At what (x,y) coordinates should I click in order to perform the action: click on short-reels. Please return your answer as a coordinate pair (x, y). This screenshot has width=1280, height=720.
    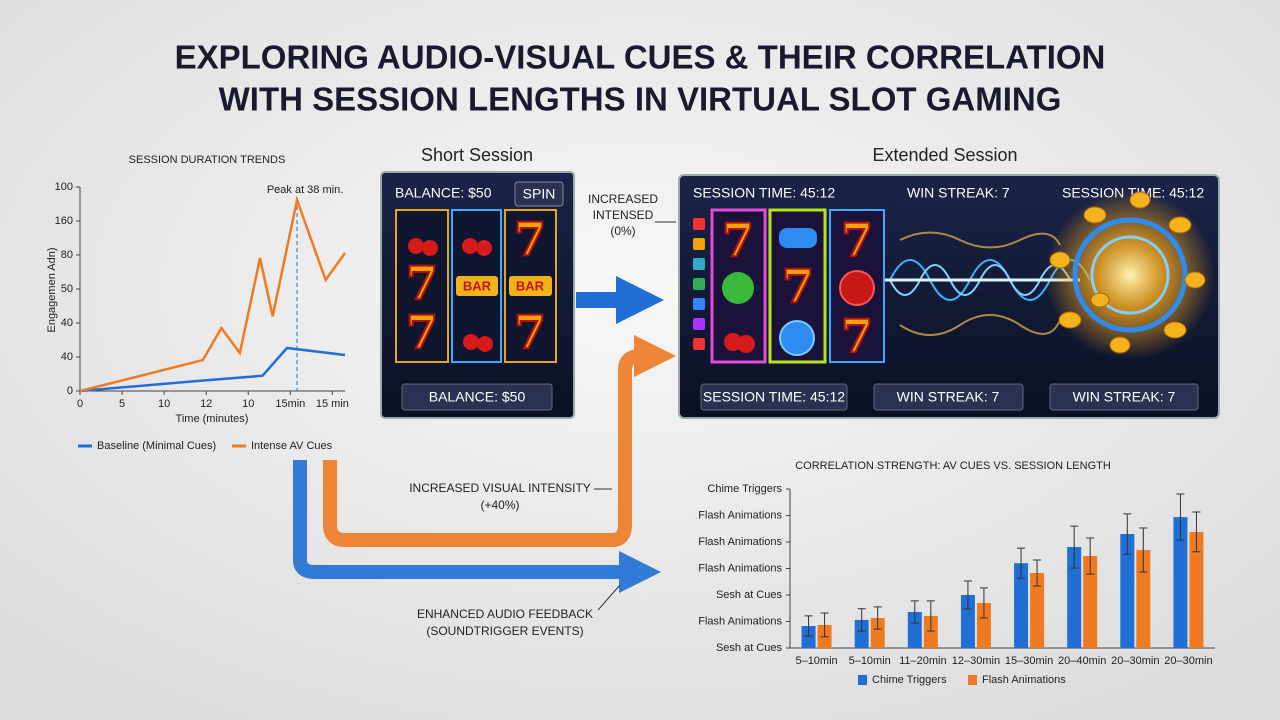
    Looking at the image, I should click on (476, 286).